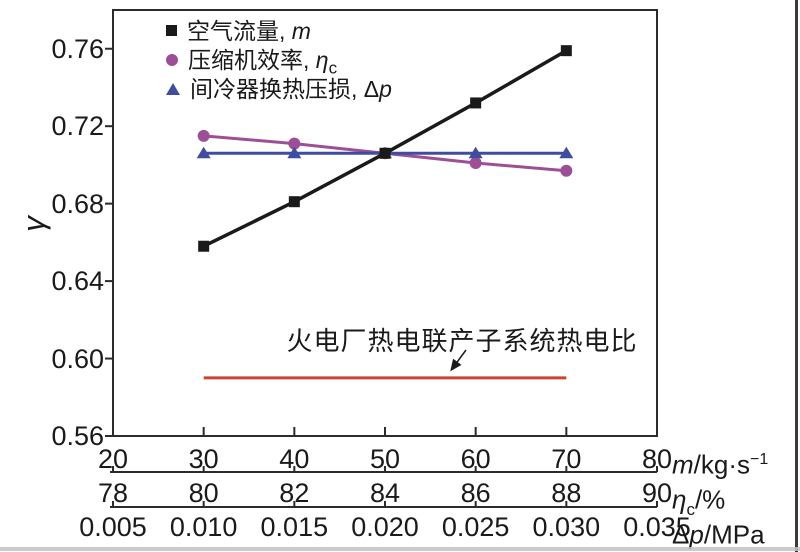 The height and width of the screenshot is (552, 800). I want to click on legend-item-intercooler-pressure-loss: 间冷器换热压损, Δp, so click(279, 88).